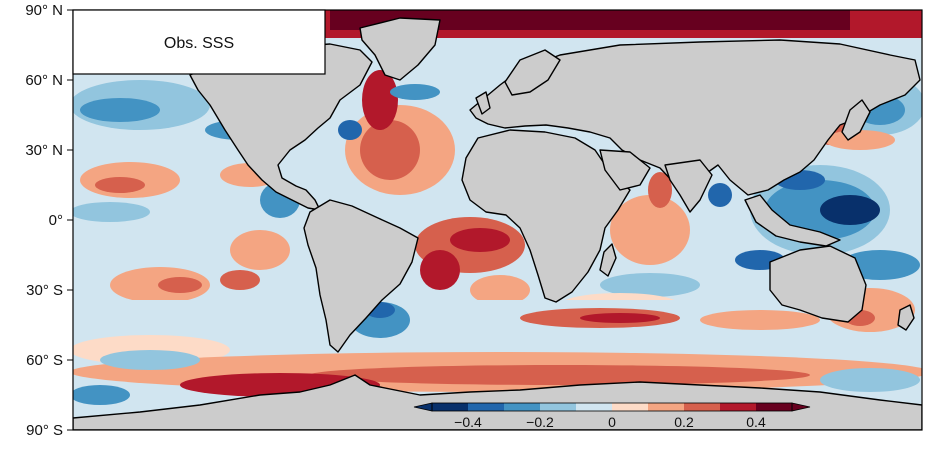 Image resolution: width=930 pixels, height=454 pixels. What do you see at coordinates (756, 422) in the screenshot?
I see `colorbar-tick-label: 0.4` at bounding box center [756, 422].